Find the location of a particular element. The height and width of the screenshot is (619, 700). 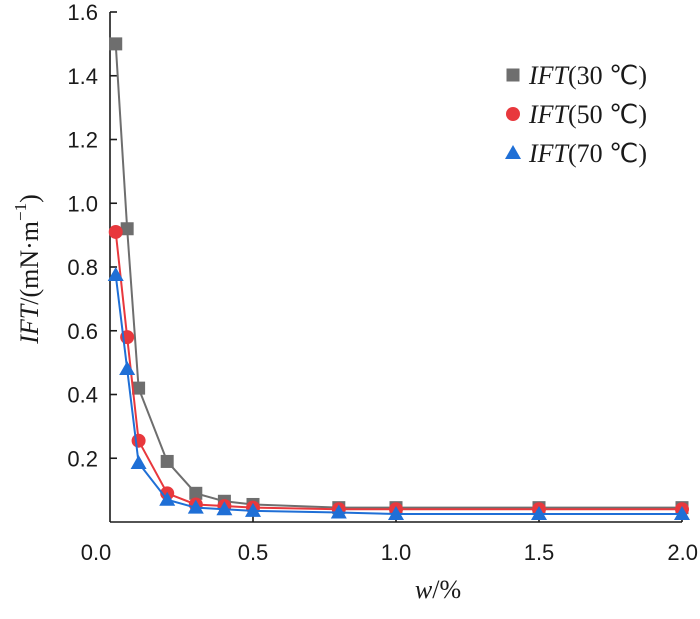

legend-label: IFT(30 ℃) is located at coordinates (587, 75).